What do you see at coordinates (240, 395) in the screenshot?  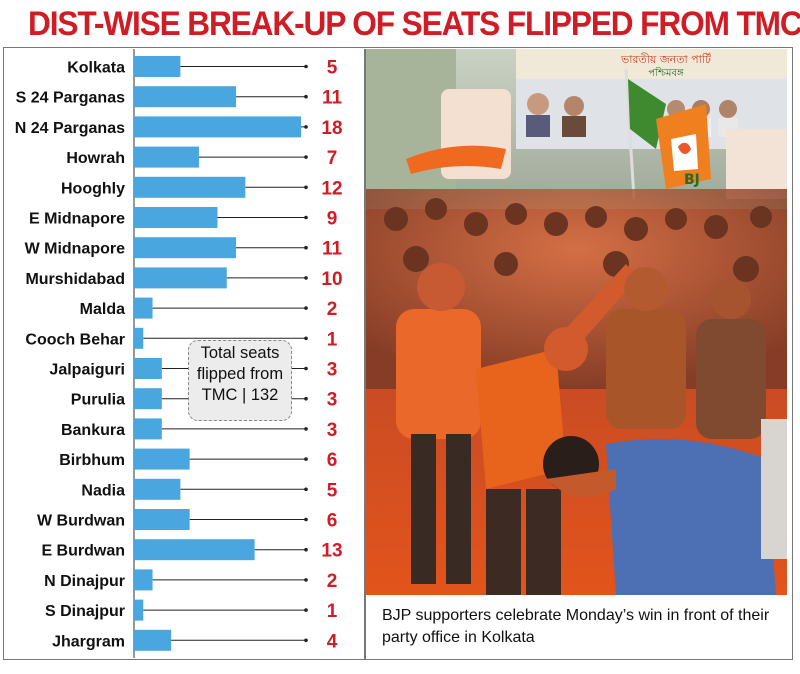 I see `total-box-line-3: TMC | 132` at bounding box center [240, 395].